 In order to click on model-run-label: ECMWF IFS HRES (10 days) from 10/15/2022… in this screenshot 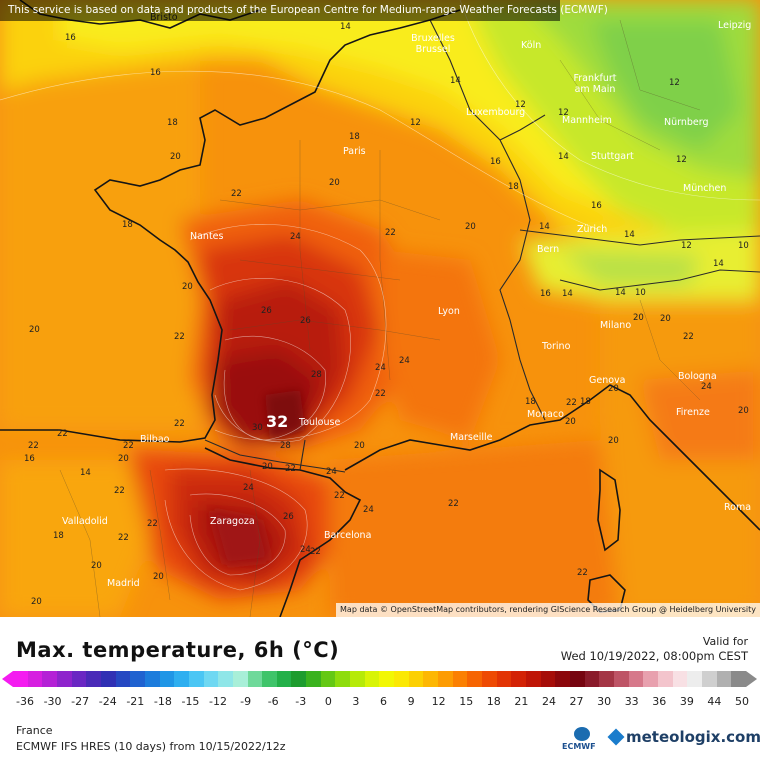, I will do `click(151, 746)`.